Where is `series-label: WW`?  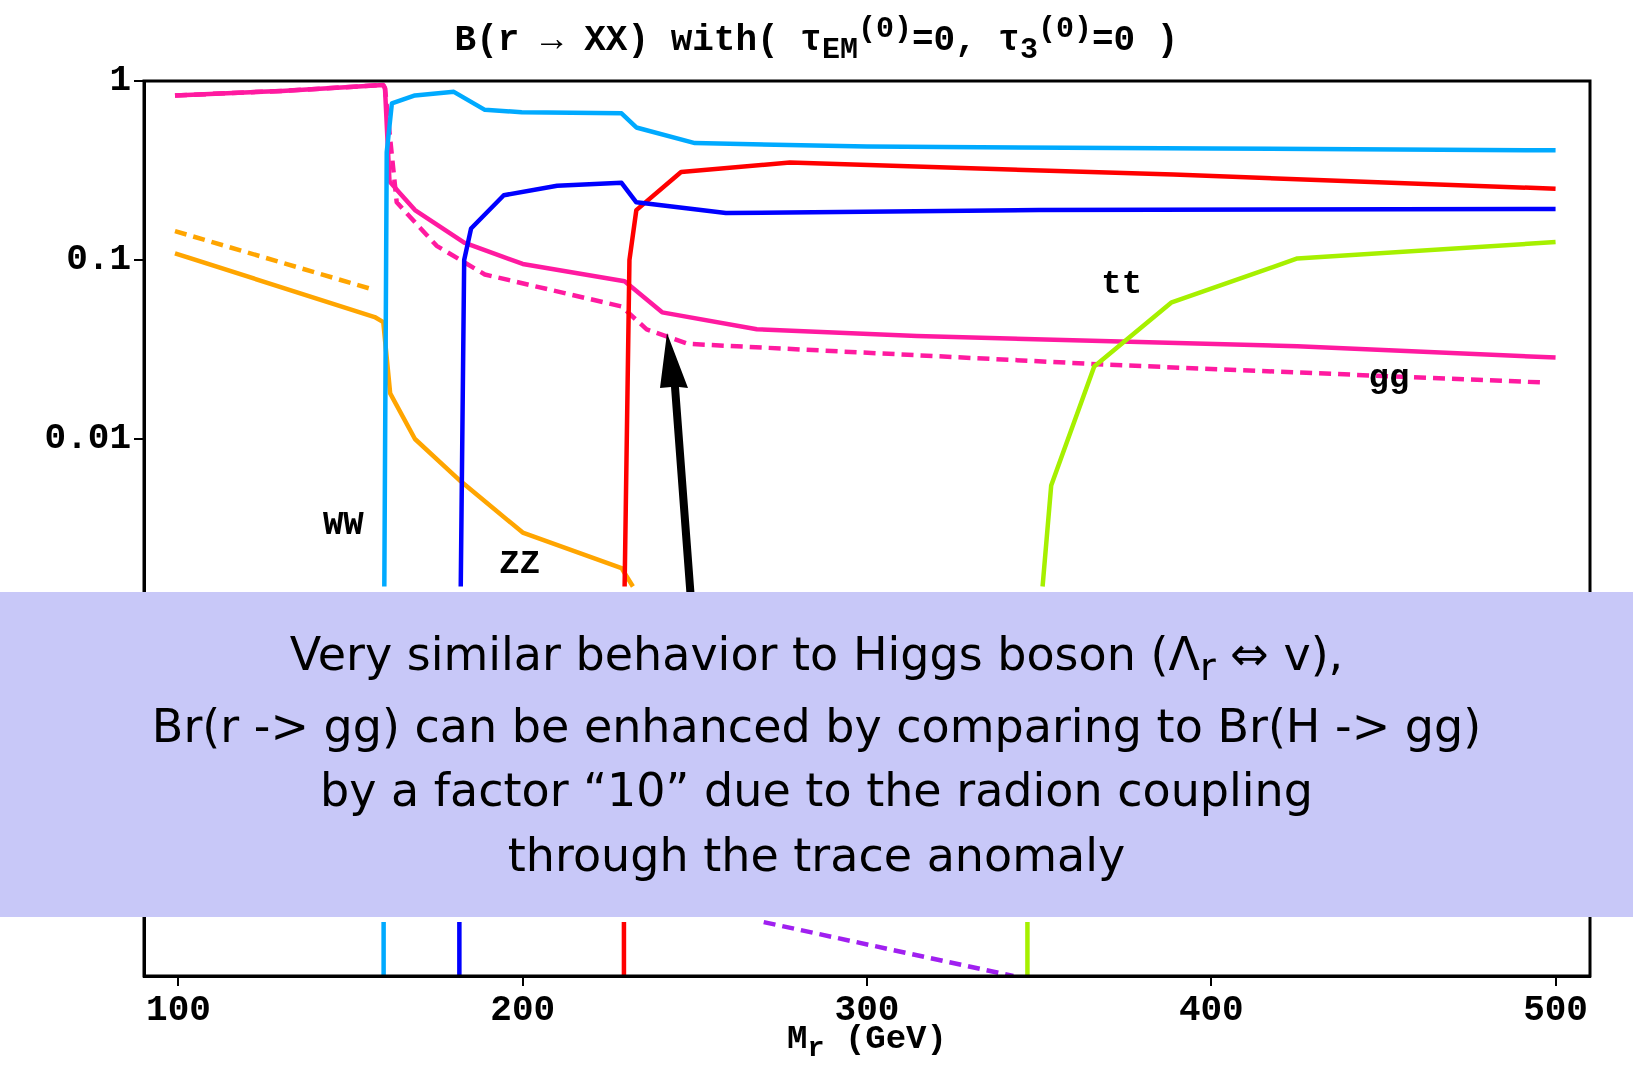 series-label: WW is located at coordinates (343, 525).